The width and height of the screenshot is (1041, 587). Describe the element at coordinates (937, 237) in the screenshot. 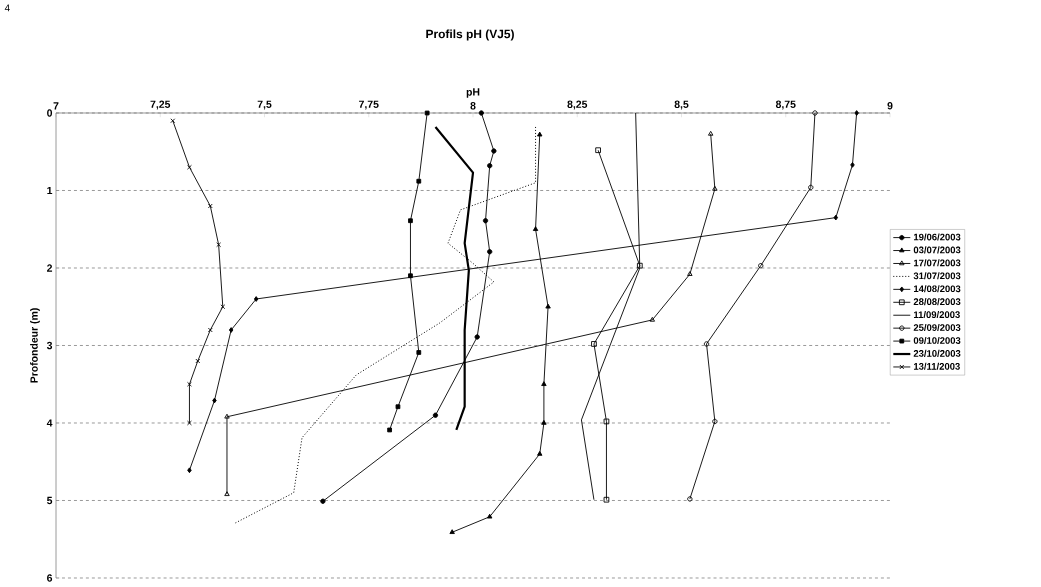

I see `legend-label: 19/06/2003` at that location.